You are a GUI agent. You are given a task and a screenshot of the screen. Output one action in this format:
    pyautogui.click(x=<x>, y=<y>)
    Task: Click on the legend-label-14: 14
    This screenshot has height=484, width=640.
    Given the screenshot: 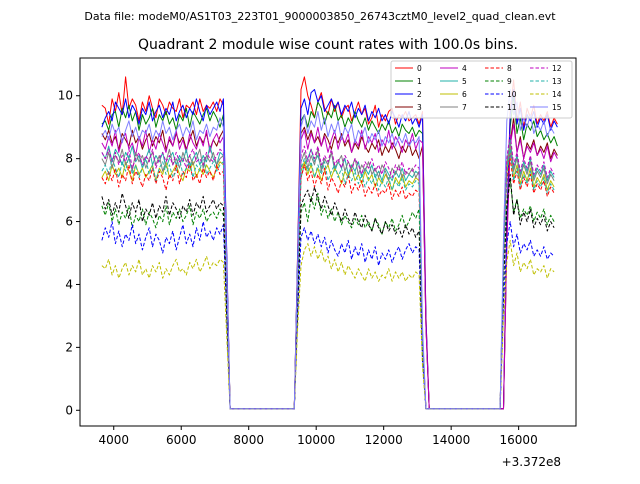 What is the action you would take?
    pyautogui.click(x=557, y=94)
    